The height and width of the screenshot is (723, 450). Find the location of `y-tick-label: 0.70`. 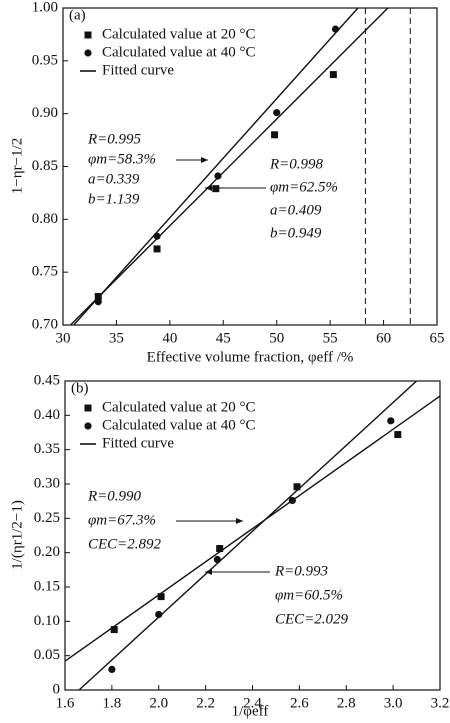

y-tick-label: 0.70 is located at coordinates (45, 324).